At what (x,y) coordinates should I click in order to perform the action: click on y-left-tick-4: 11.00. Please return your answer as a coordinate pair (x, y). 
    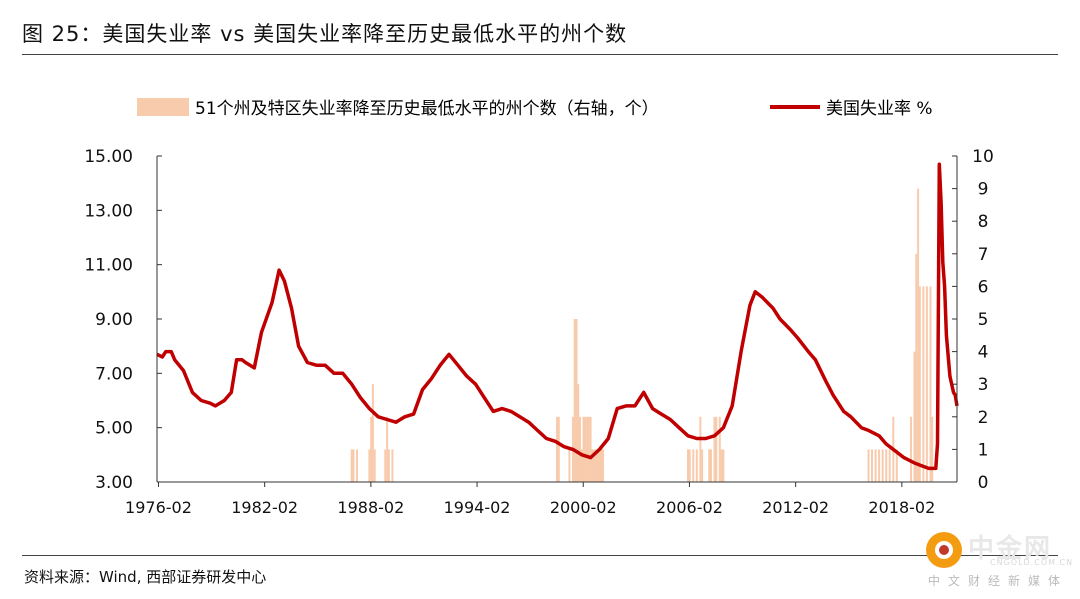
    Looking at the image, I should click on (108, 266).